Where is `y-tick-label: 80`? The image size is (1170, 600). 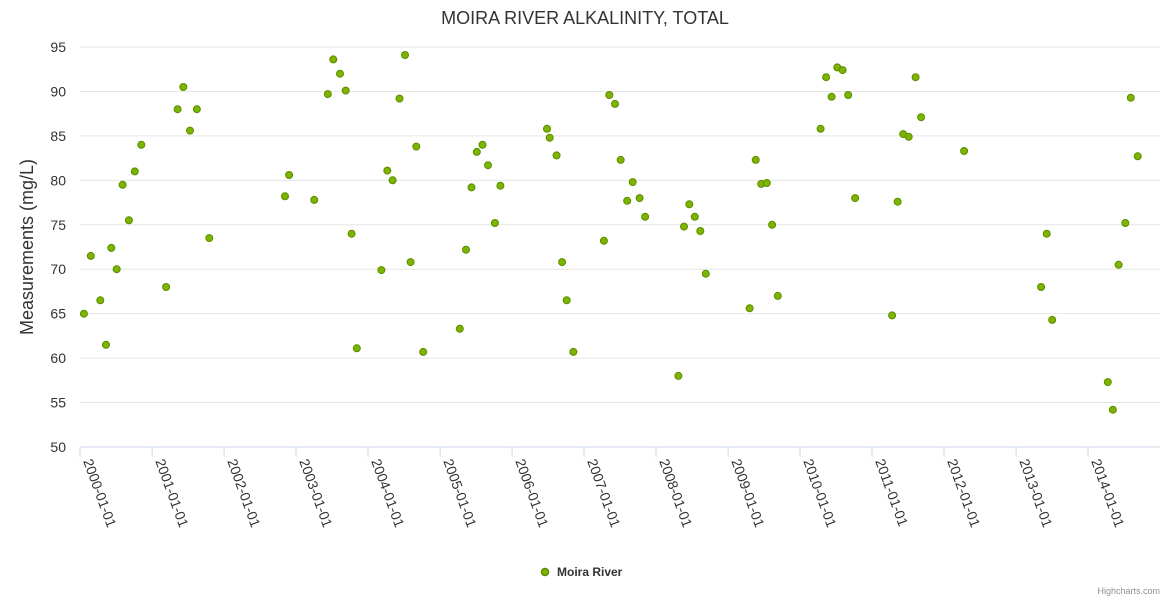
y-tick-label: 80 is located at coordinates (58, 180).